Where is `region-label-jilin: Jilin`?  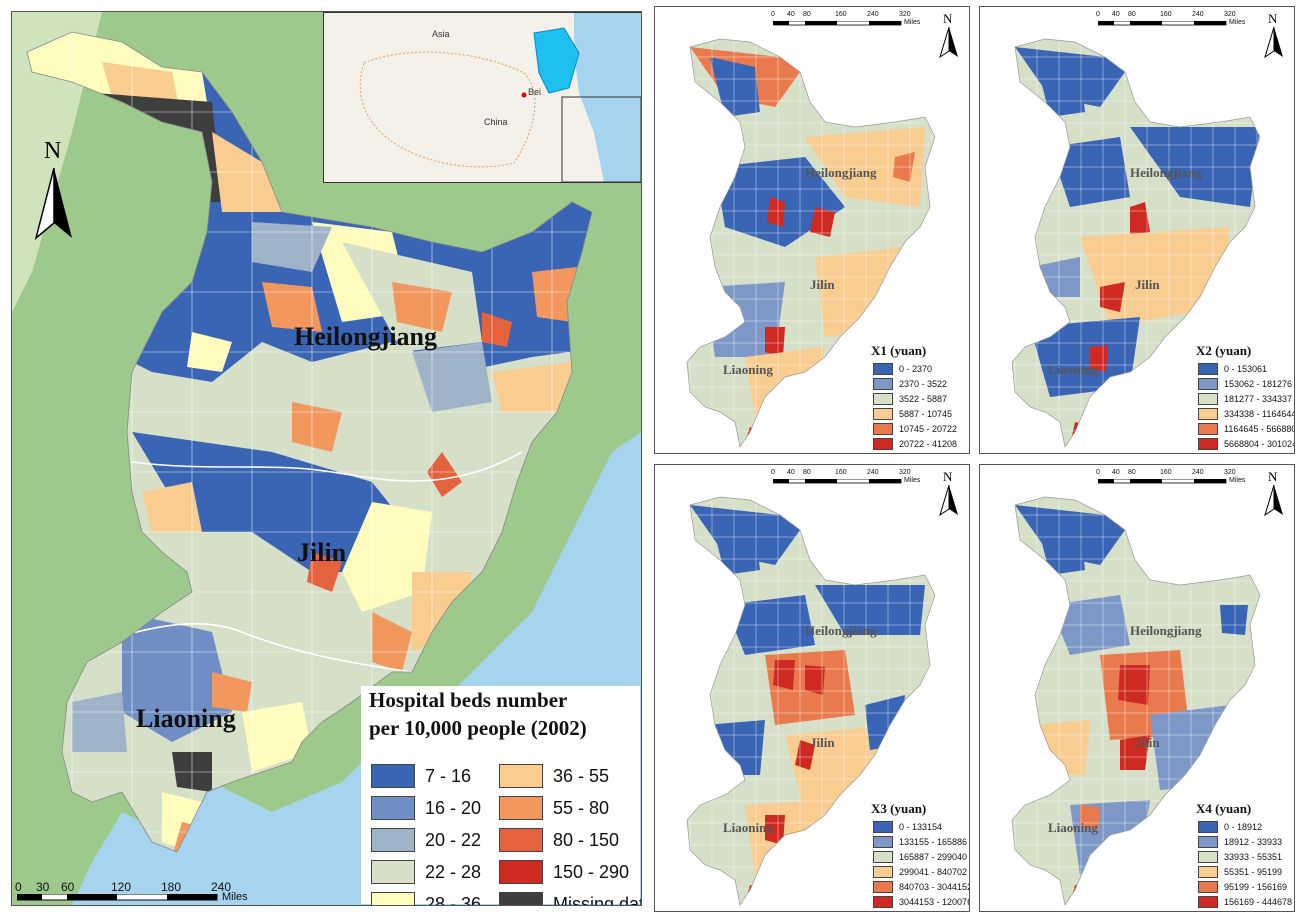
region-label-jilin: Jilin is located at coordinates (822, 742).